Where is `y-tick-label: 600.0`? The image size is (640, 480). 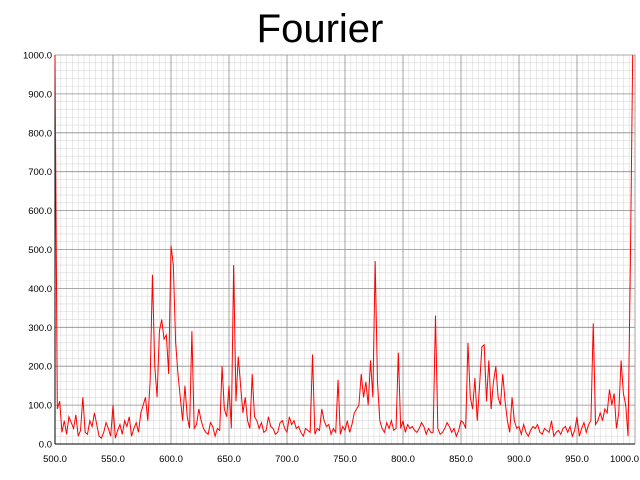
y-tick-label: 600.0 is located at coordinates (40, 211).